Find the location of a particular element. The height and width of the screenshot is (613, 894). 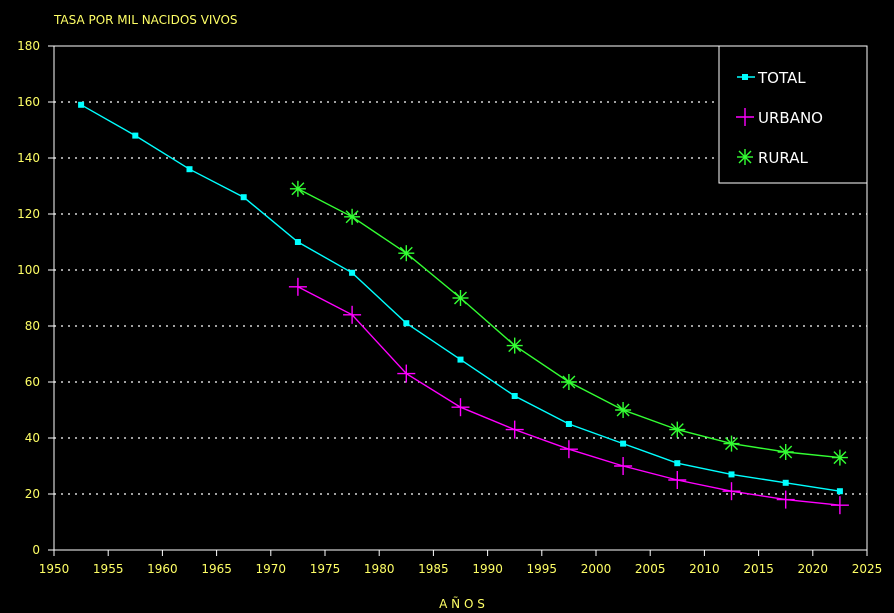

x-axis-label: A Ñ O S is located at coordinates (462, 603).